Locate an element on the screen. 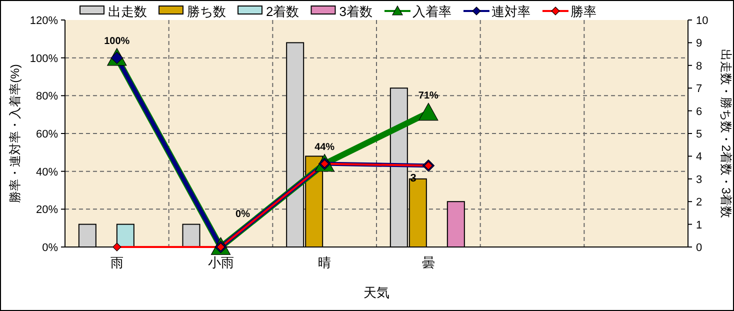  y2-tick-label: 1 is located at coordinates (699, 225).